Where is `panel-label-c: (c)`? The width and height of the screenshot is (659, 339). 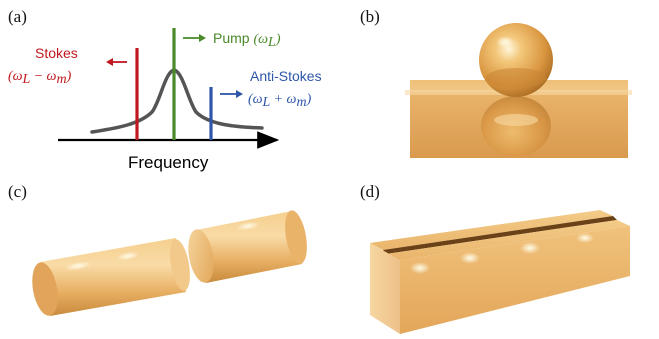 panel-label-c: (c) is located at coordinates (17, 191).